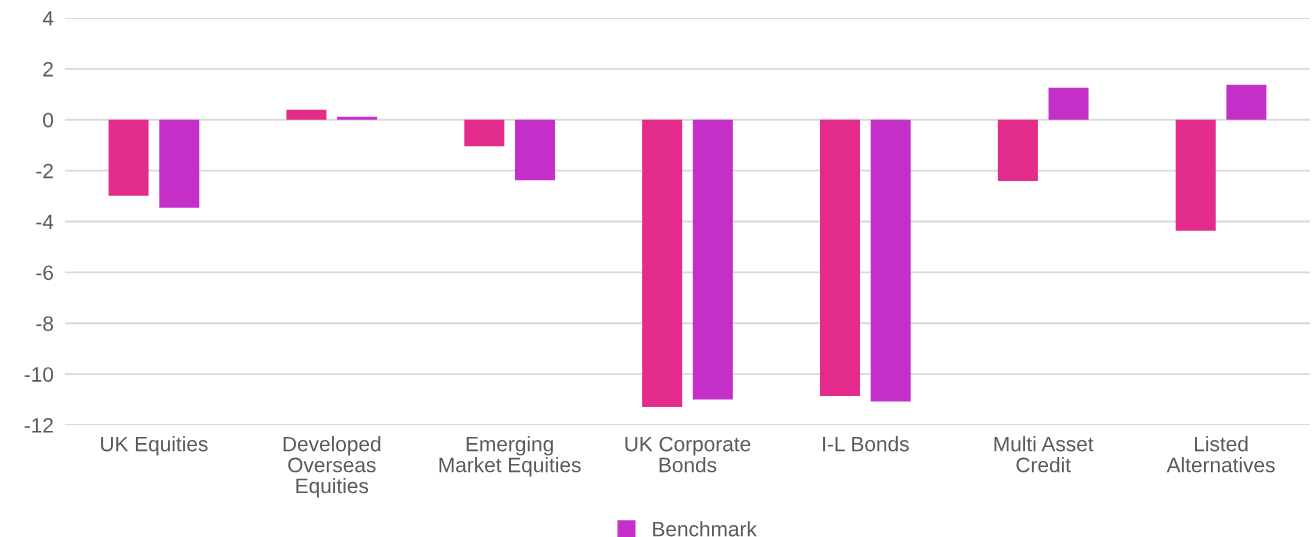  What do you see at coordinates (1220, 454) in the screenshot?
I see `x-tick-label: Listed Alternatives` at bounding box center [1220, 454].